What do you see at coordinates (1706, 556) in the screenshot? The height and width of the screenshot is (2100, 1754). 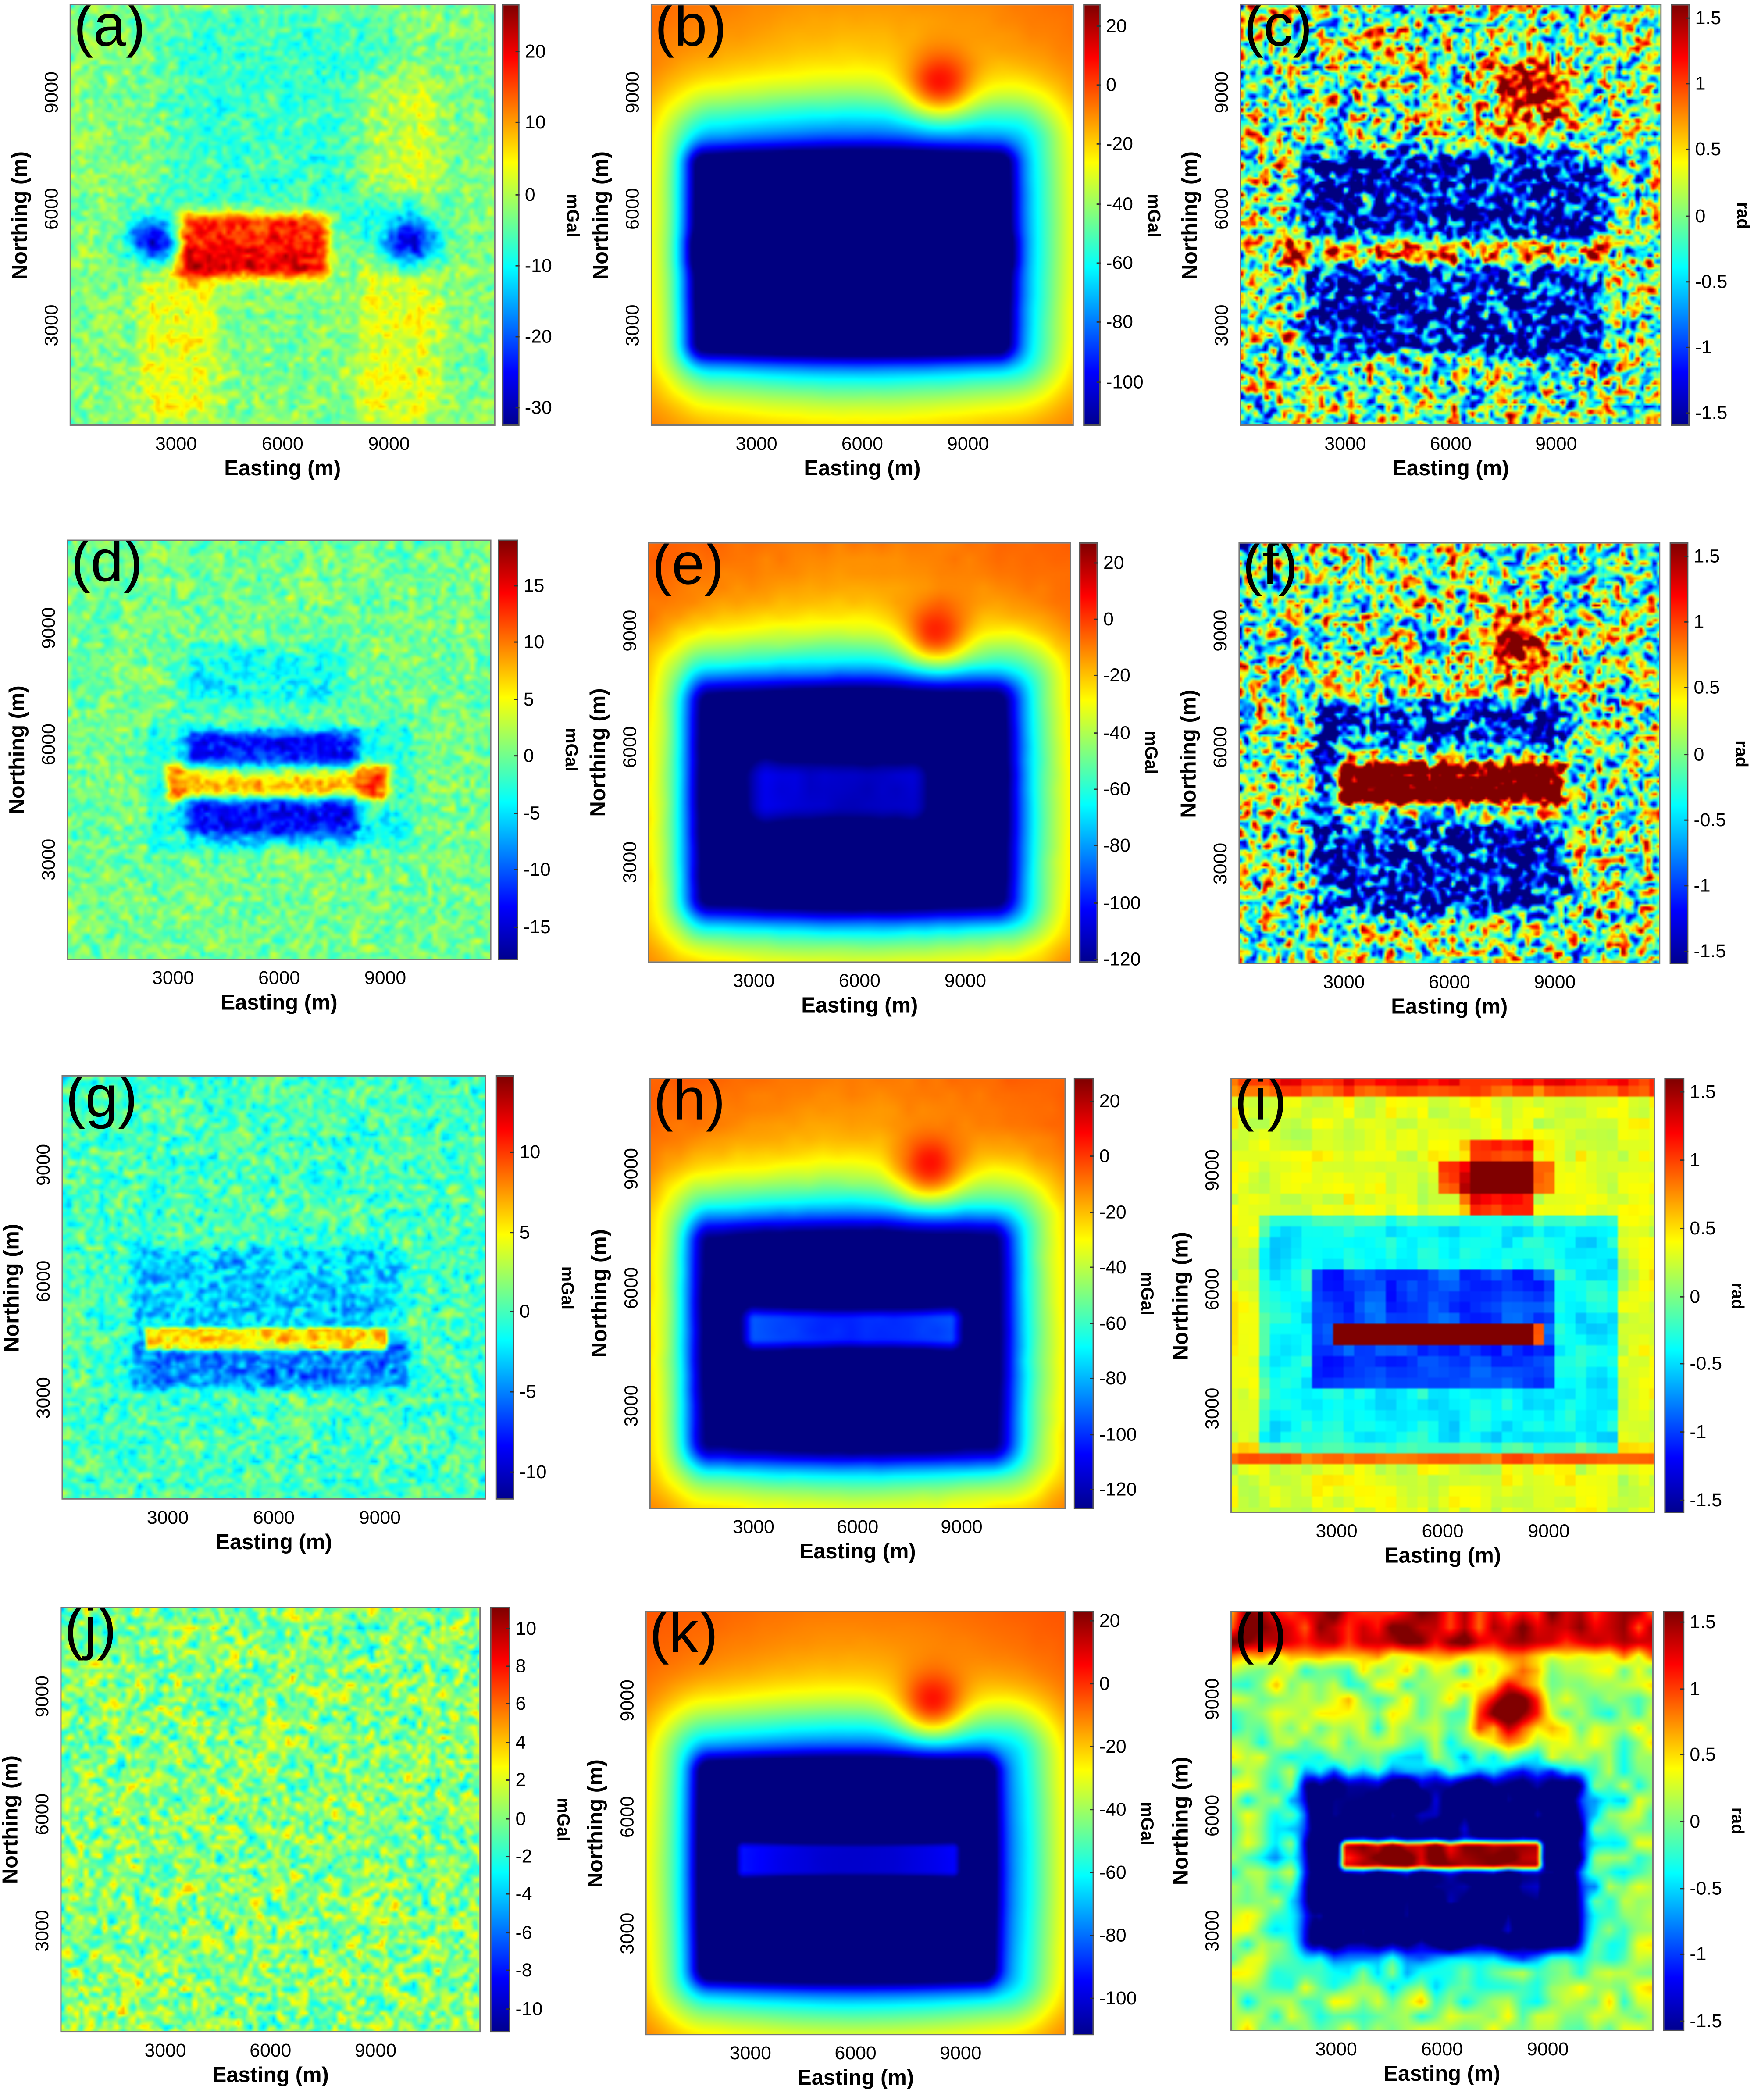 I see `colorbar-tick-label: 1.5` at bounding box center [1706, 556].